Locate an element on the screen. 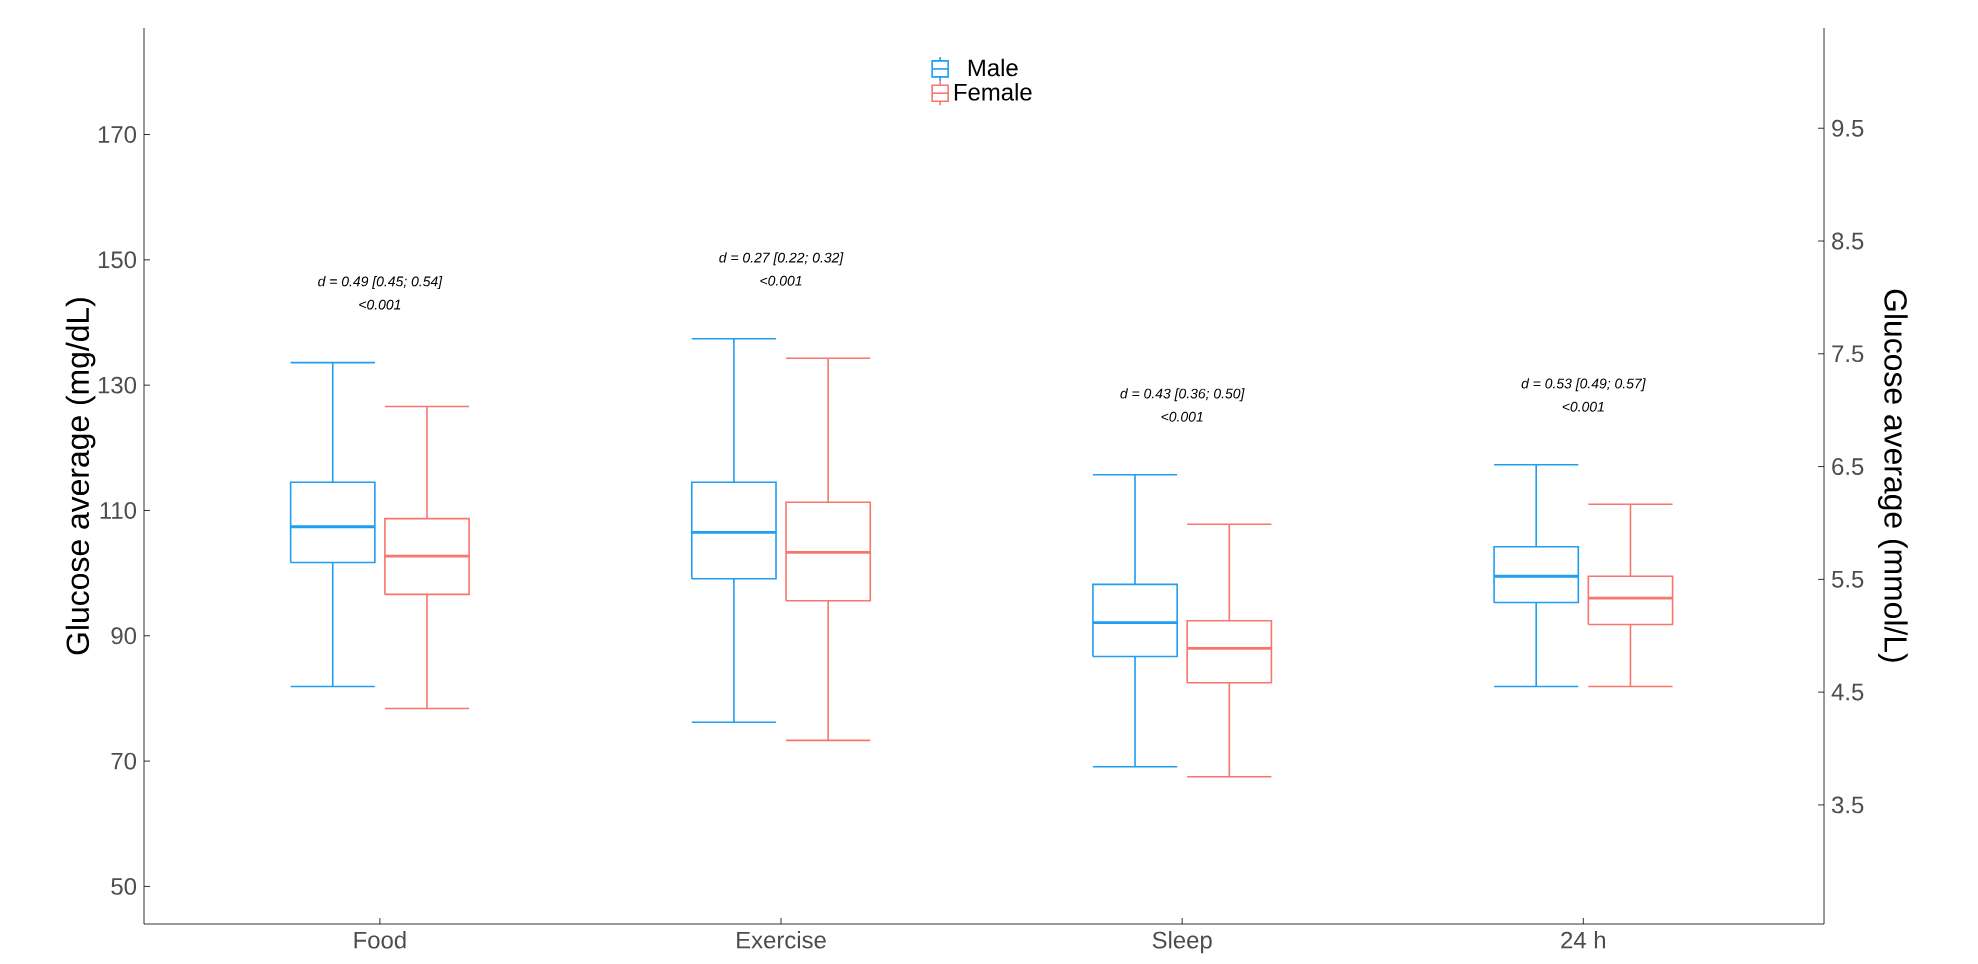 The height and width of the screenshot is (964, 1978). y2-tick-label: 7.5 is located at coordinates (1848, 354).